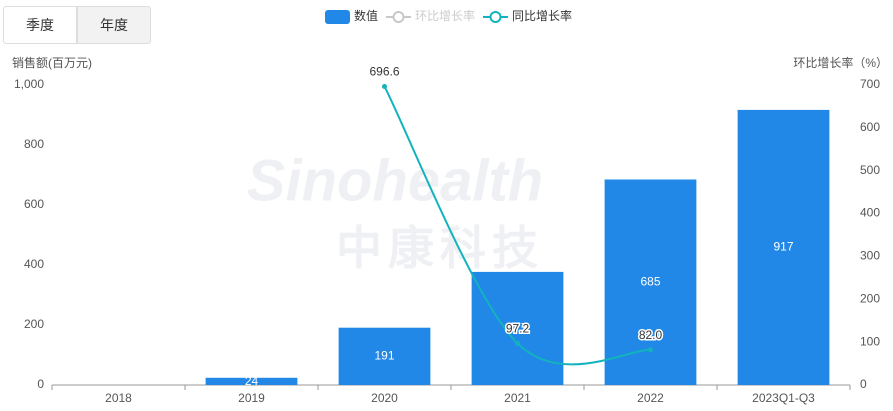 The height and width of the screenshot is (411, 893). What do you see at coordinates (870, 213) in the screenshot?
I see `y2-tick-label: 400` at bounding box center [870, 213].